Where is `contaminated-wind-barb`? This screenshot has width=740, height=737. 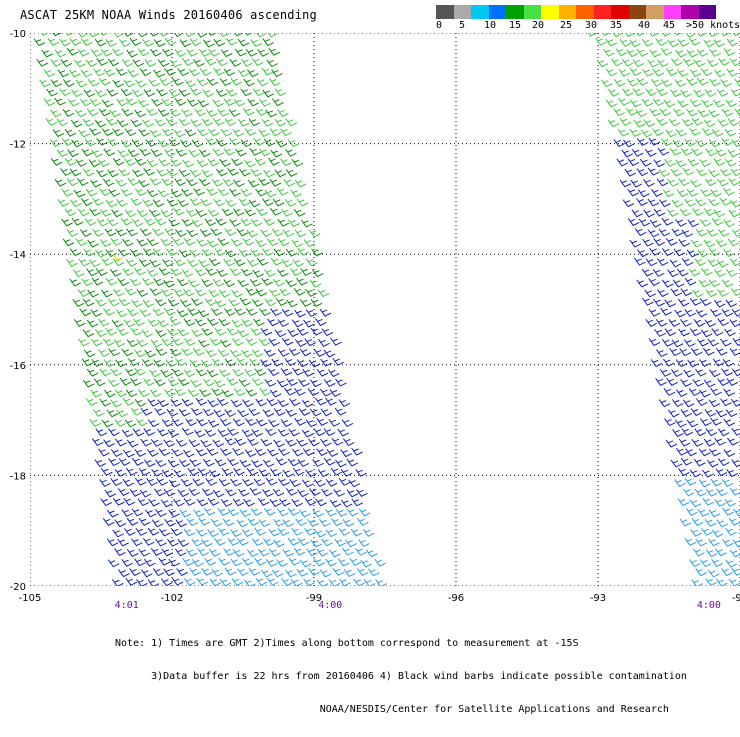
contaminated-wind-barb is located at coordinates (117, 257).